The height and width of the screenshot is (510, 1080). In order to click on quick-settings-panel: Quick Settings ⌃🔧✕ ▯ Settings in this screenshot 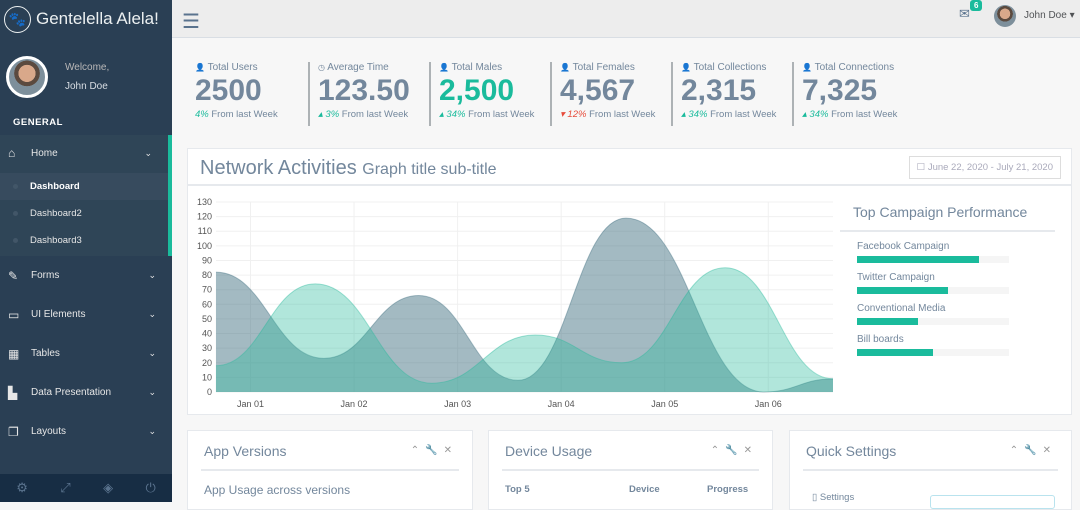, I will do `click(930, 470)`.